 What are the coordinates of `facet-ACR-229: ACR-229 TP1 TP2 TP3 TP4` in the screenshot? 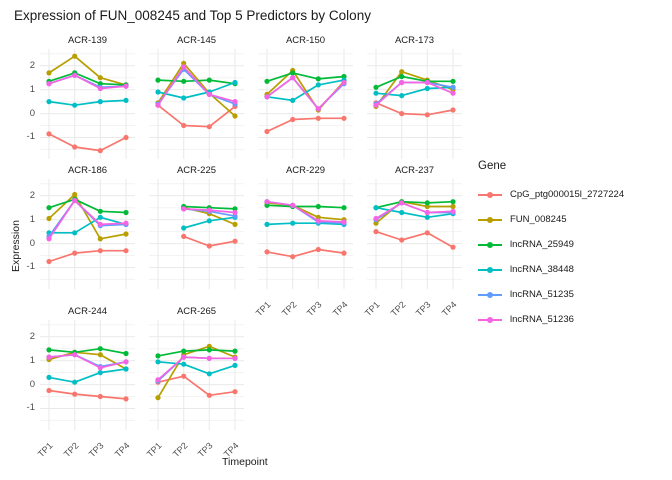 It's located at (303, 241).